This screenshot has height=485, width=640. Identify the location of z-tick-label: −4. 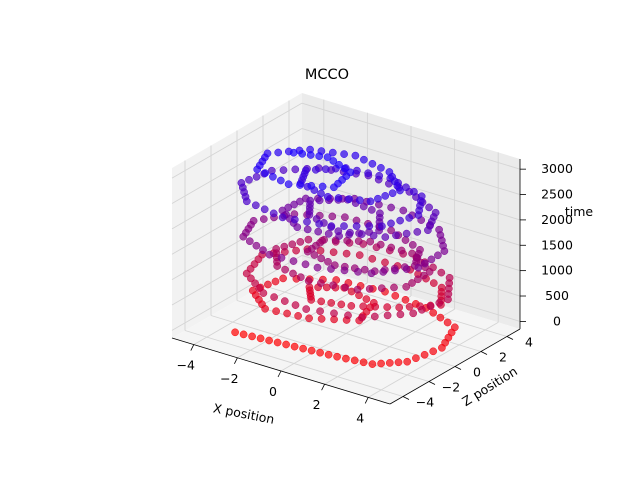
(425, 402).